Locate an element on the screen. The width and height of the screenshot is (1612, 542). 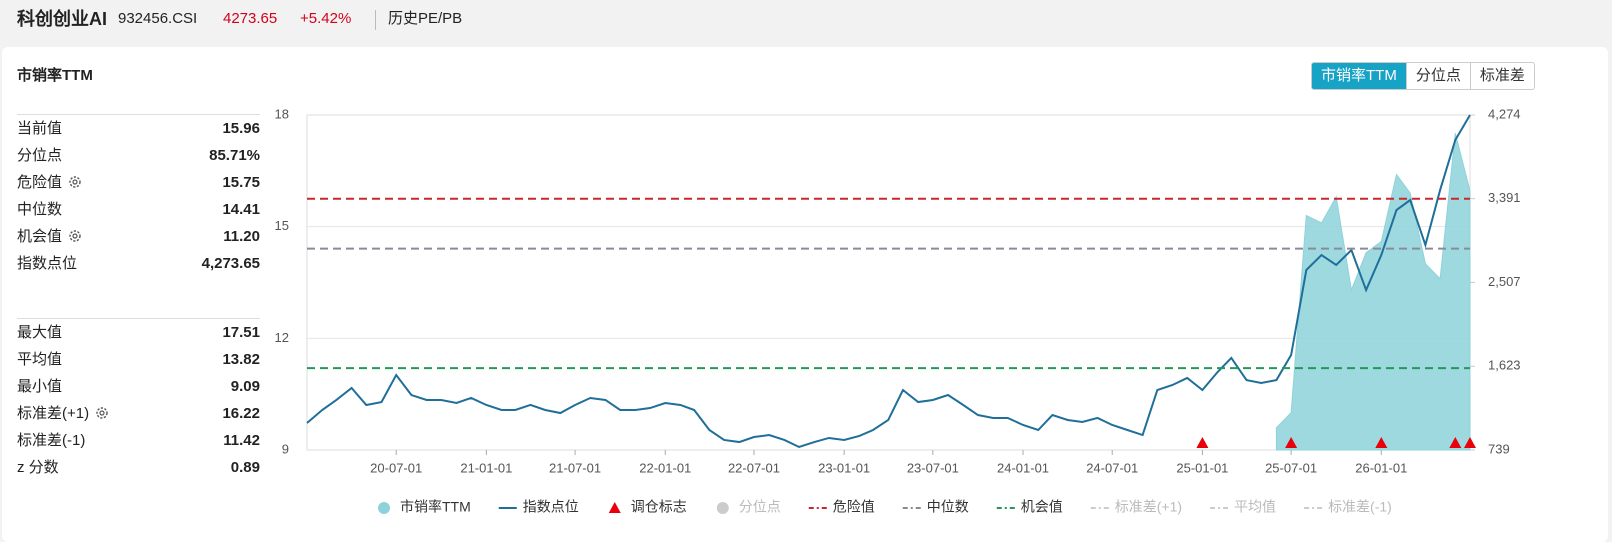
stat-row: 分位点 85.71% is located at coordinates (138, 155).